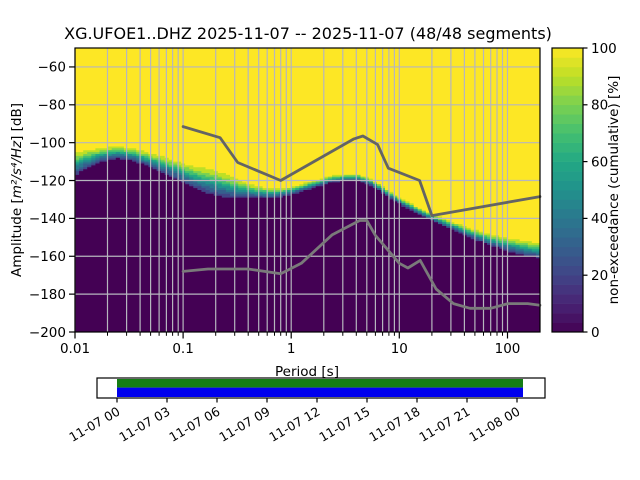  Describe the element at coordinates (17, 237) in the screenshot. I see `y-axis-label-prefix: Amplitude [` at that location.